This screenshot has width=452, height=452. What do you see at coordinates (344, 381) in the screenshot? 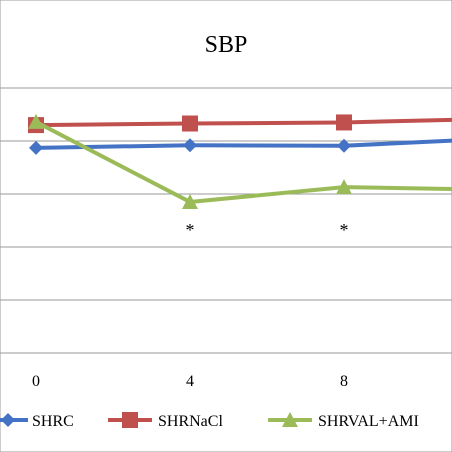
I see `x-tick-label: 8` at bounding box center [344, 381].